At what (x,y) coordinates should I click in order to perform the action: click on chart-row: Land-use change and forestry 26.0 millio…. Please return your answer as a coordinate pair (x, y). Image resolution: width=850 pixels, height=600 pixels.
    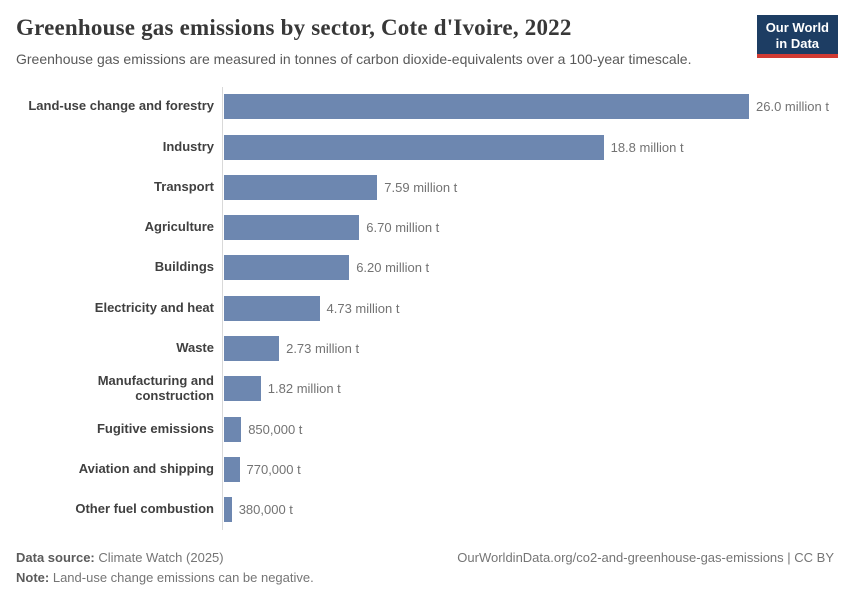
    Looking at the image, I should click on (425, 106).